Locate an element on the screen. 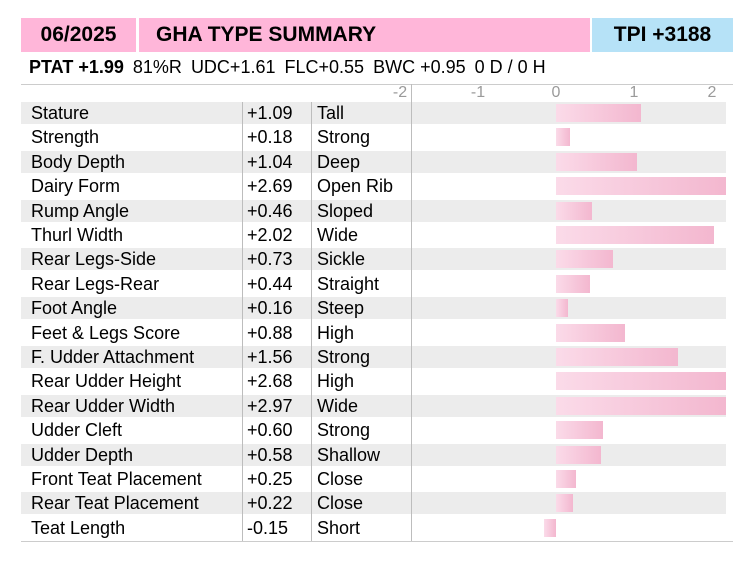  trait-name: Rear Legs-Rear is located at coordinates (95, 283).